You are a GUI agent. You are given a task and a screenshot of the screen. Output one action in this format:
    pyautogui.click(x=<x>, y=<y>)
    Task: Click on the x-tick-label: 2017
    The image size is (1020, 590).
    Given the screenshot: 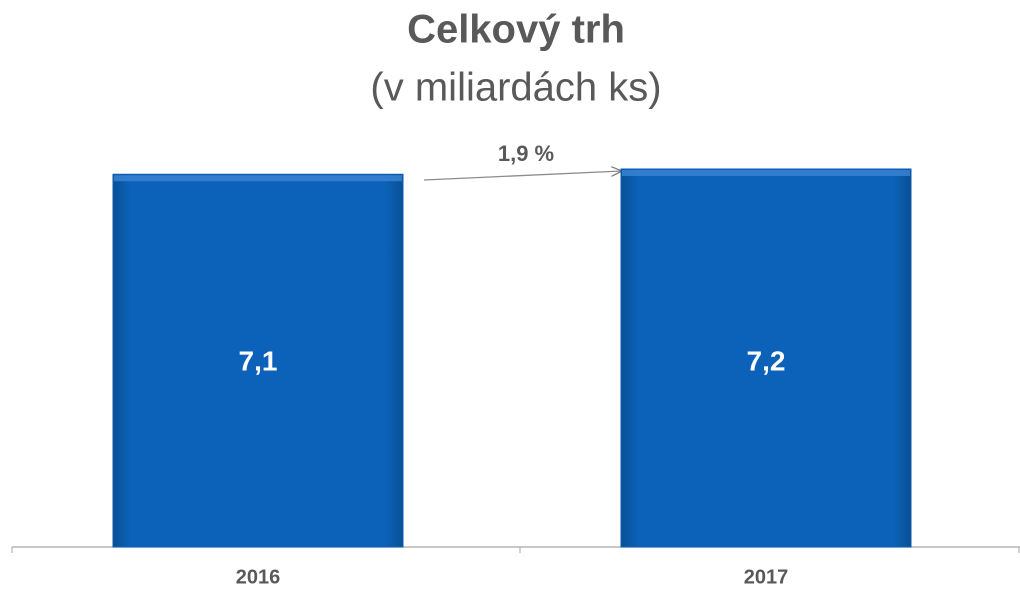 What is the action you would take?
    pyautogui.click(x=766, y=577)
    